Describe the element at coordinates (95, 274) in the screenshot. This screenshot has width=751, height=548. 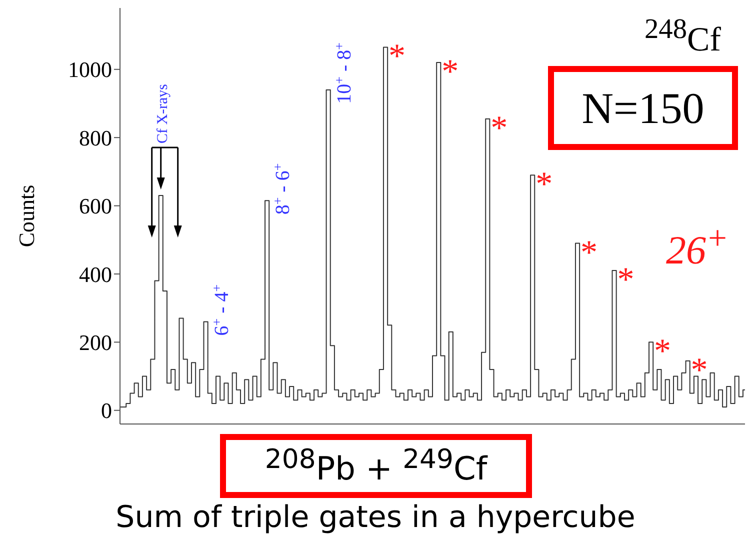
I see `y-tick-label: 400` at that location.